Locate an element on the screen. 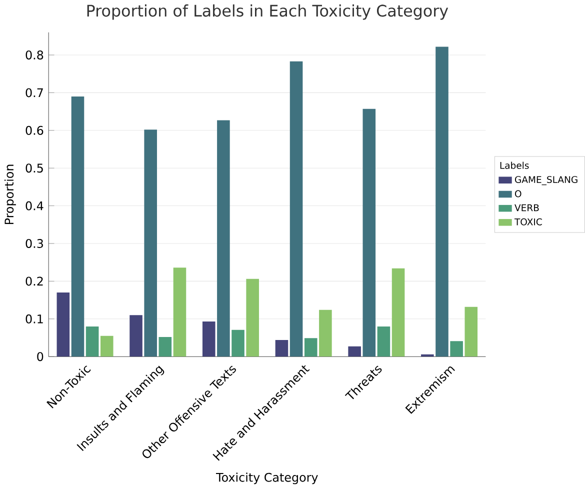  x-axis-title: Toxicity Category is located at coordinates (267, 478).